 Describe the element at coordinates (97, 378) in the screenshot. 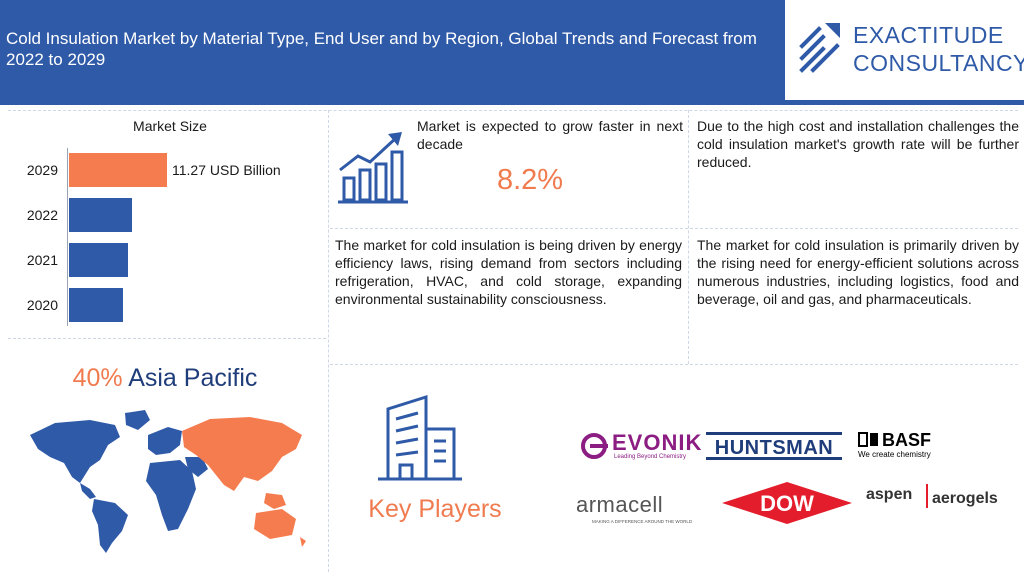

I see `region-share-percent: 40%` at that location.